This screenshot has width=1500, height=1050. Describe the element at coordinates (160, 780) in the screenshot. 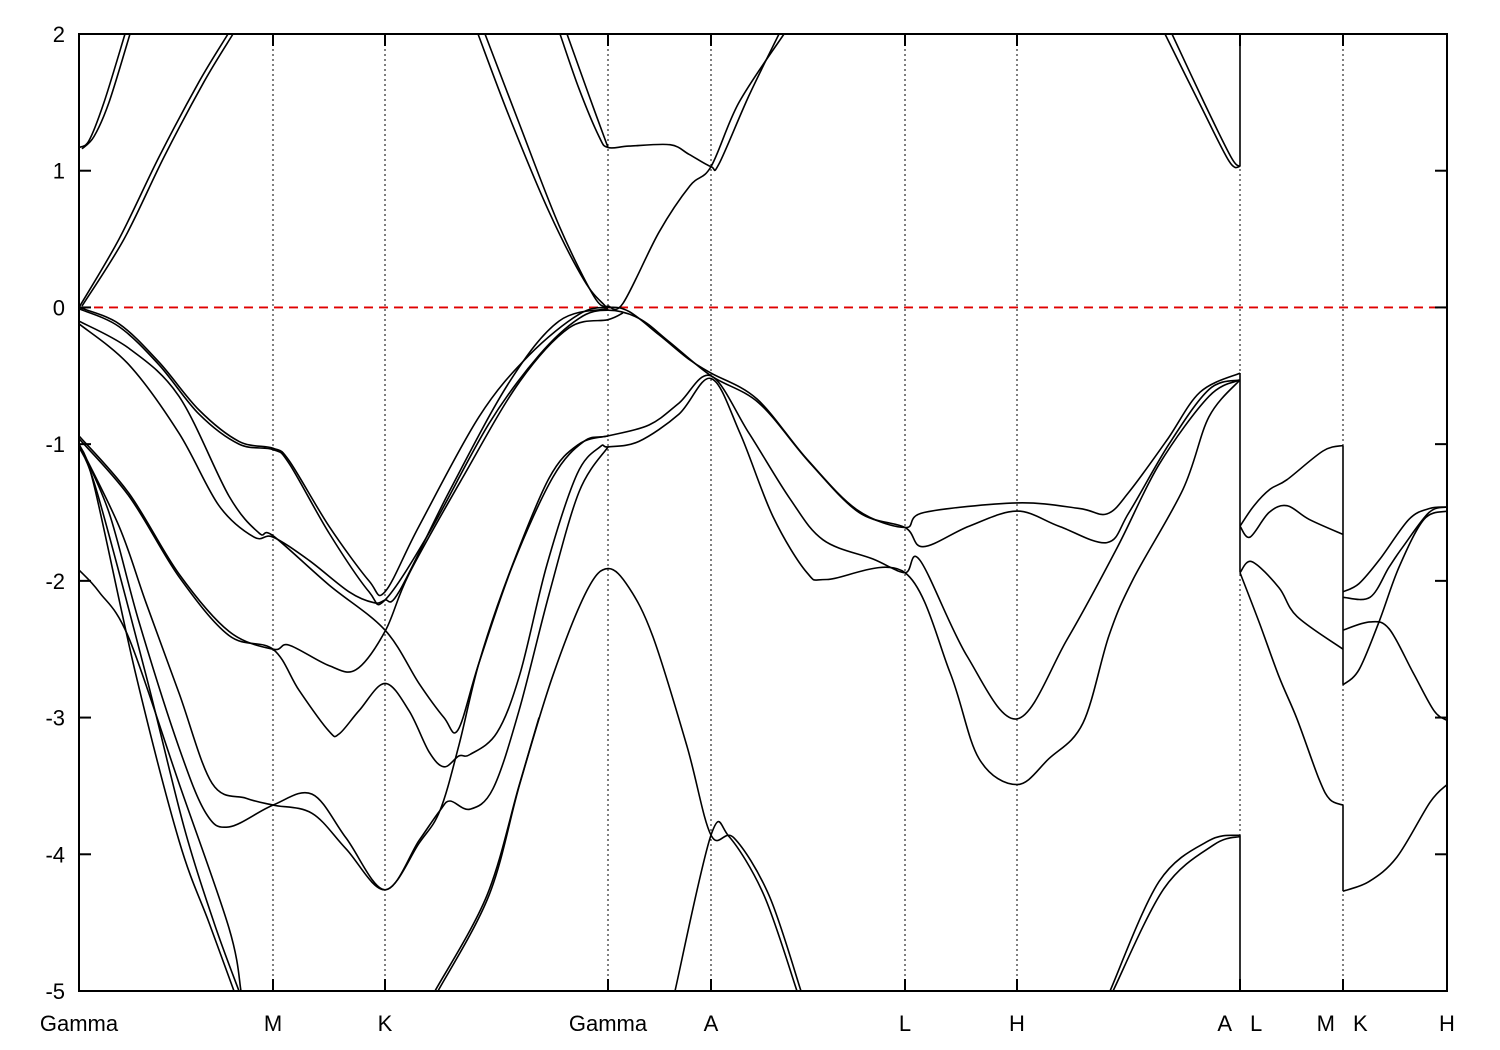

I see `band-line-s3` at that location.